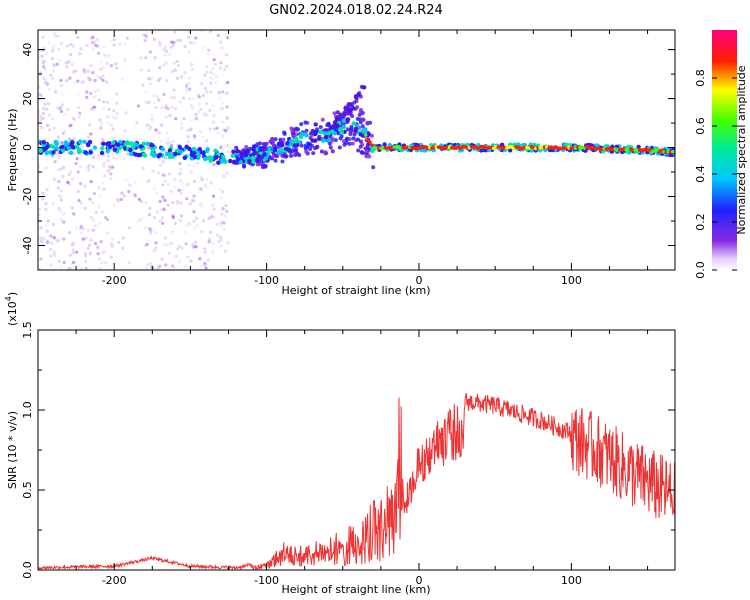  Describe the element at coordinates (700, 78) in the screenshot. I see `colorbar-tick-label: 0.8` at that location.